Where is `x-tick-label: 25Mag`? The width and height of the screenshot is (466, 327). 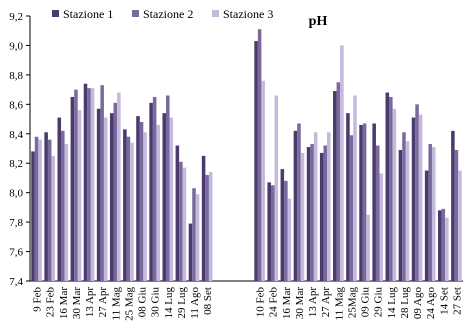 x-tick-label: 25Mag is located at coordinates (352, 303).